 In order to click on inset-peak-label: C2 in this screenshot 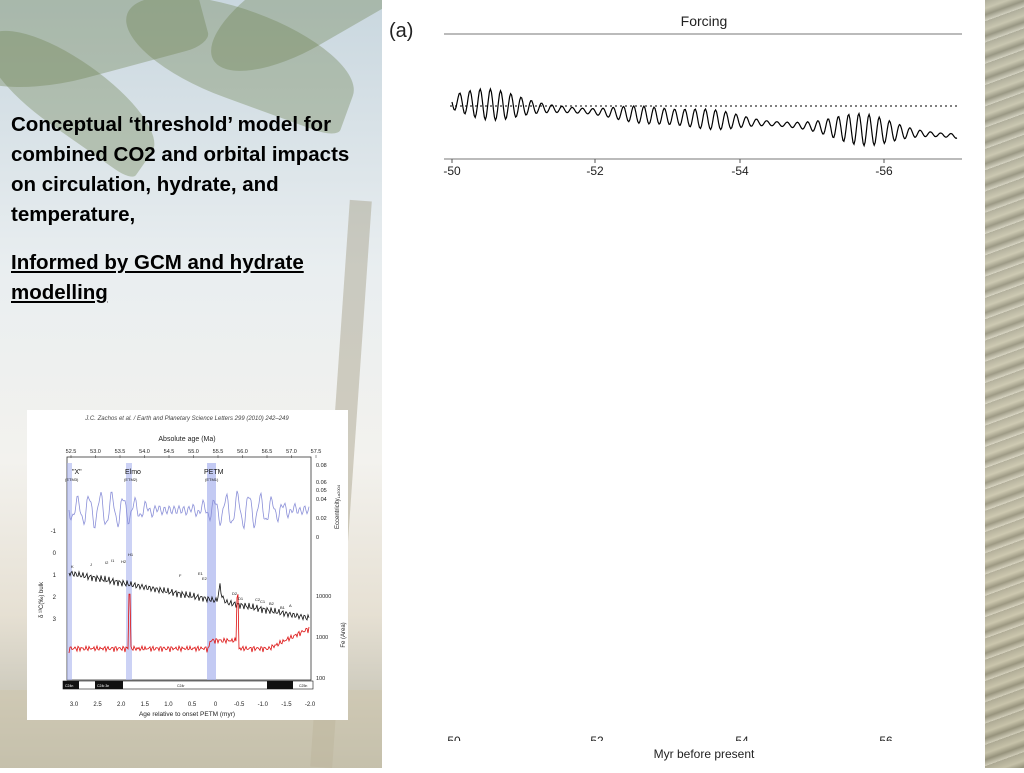, I will do `click(258, 599)`.